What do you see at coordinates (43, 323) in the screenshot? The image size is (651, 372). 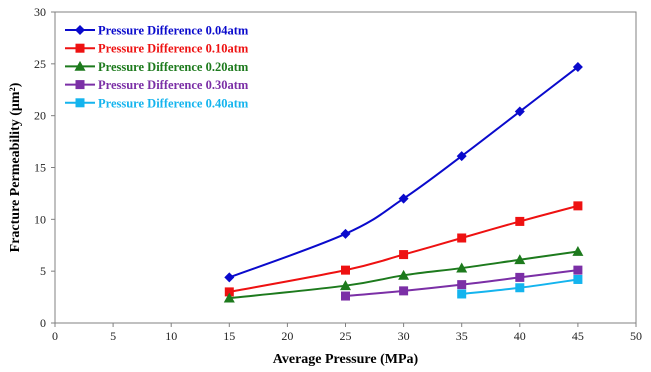 I see `y-tick-label: 0` at bounding box center [43, 323].